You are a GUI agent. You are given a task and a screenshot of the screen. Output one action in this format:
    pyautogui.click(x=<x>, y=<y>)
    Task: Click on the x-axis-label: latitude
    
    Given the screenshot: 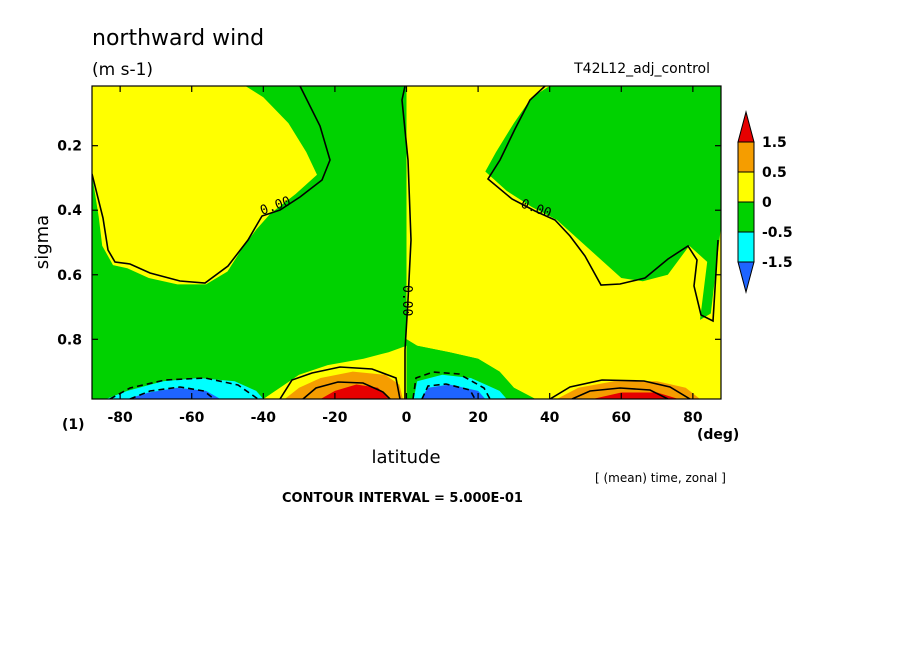 What is the action you would take?
    pyautogui.click(x=405, y=457)
    